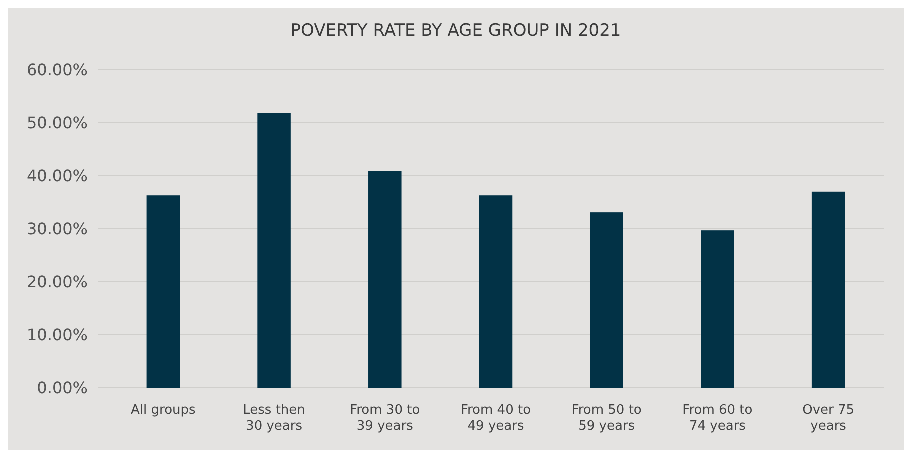 This screenshot has width=912, height=458. I want to click on x-tick-label: Over 75 years, so click(828, 418).